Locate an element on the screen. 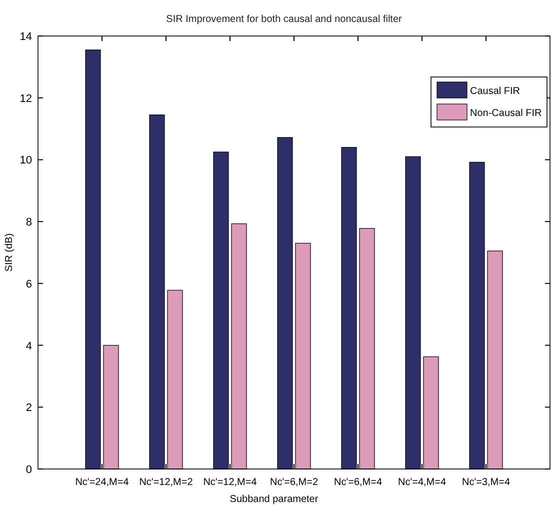  x-tick-label: Nc'=6,M=2 is located at coordinates (294, 482).